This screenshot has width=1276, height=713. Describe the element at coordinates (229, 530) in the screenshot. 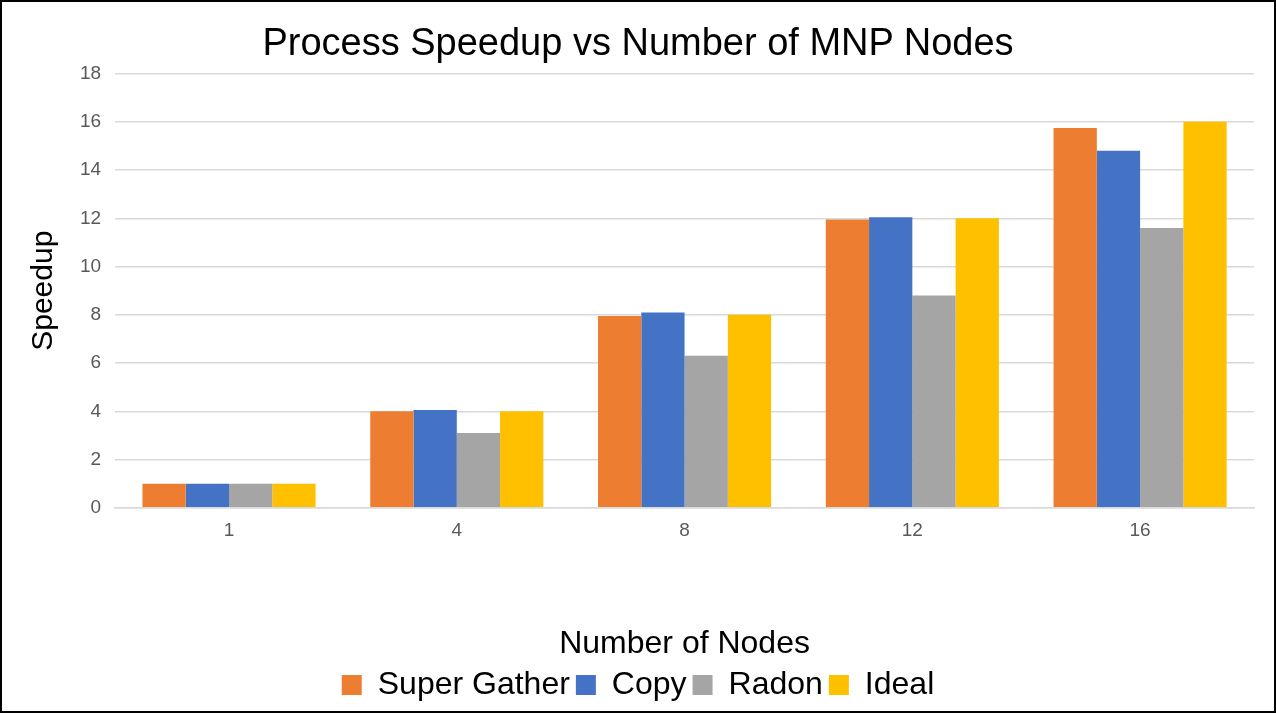

I see `x-tick-label: 1` at that location.